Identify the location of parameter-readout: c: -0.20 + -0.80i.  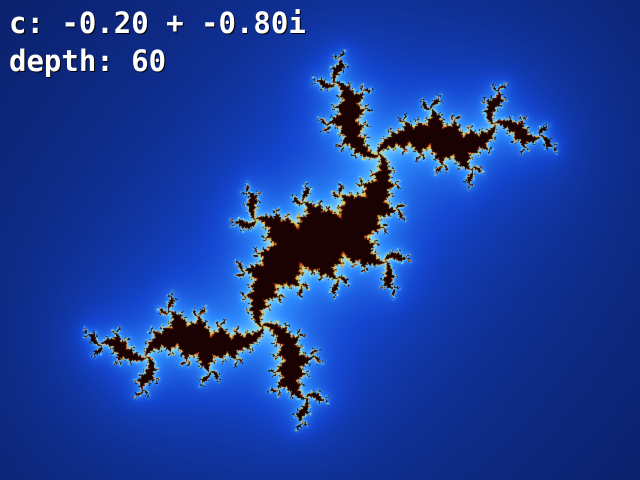
(157, 23).